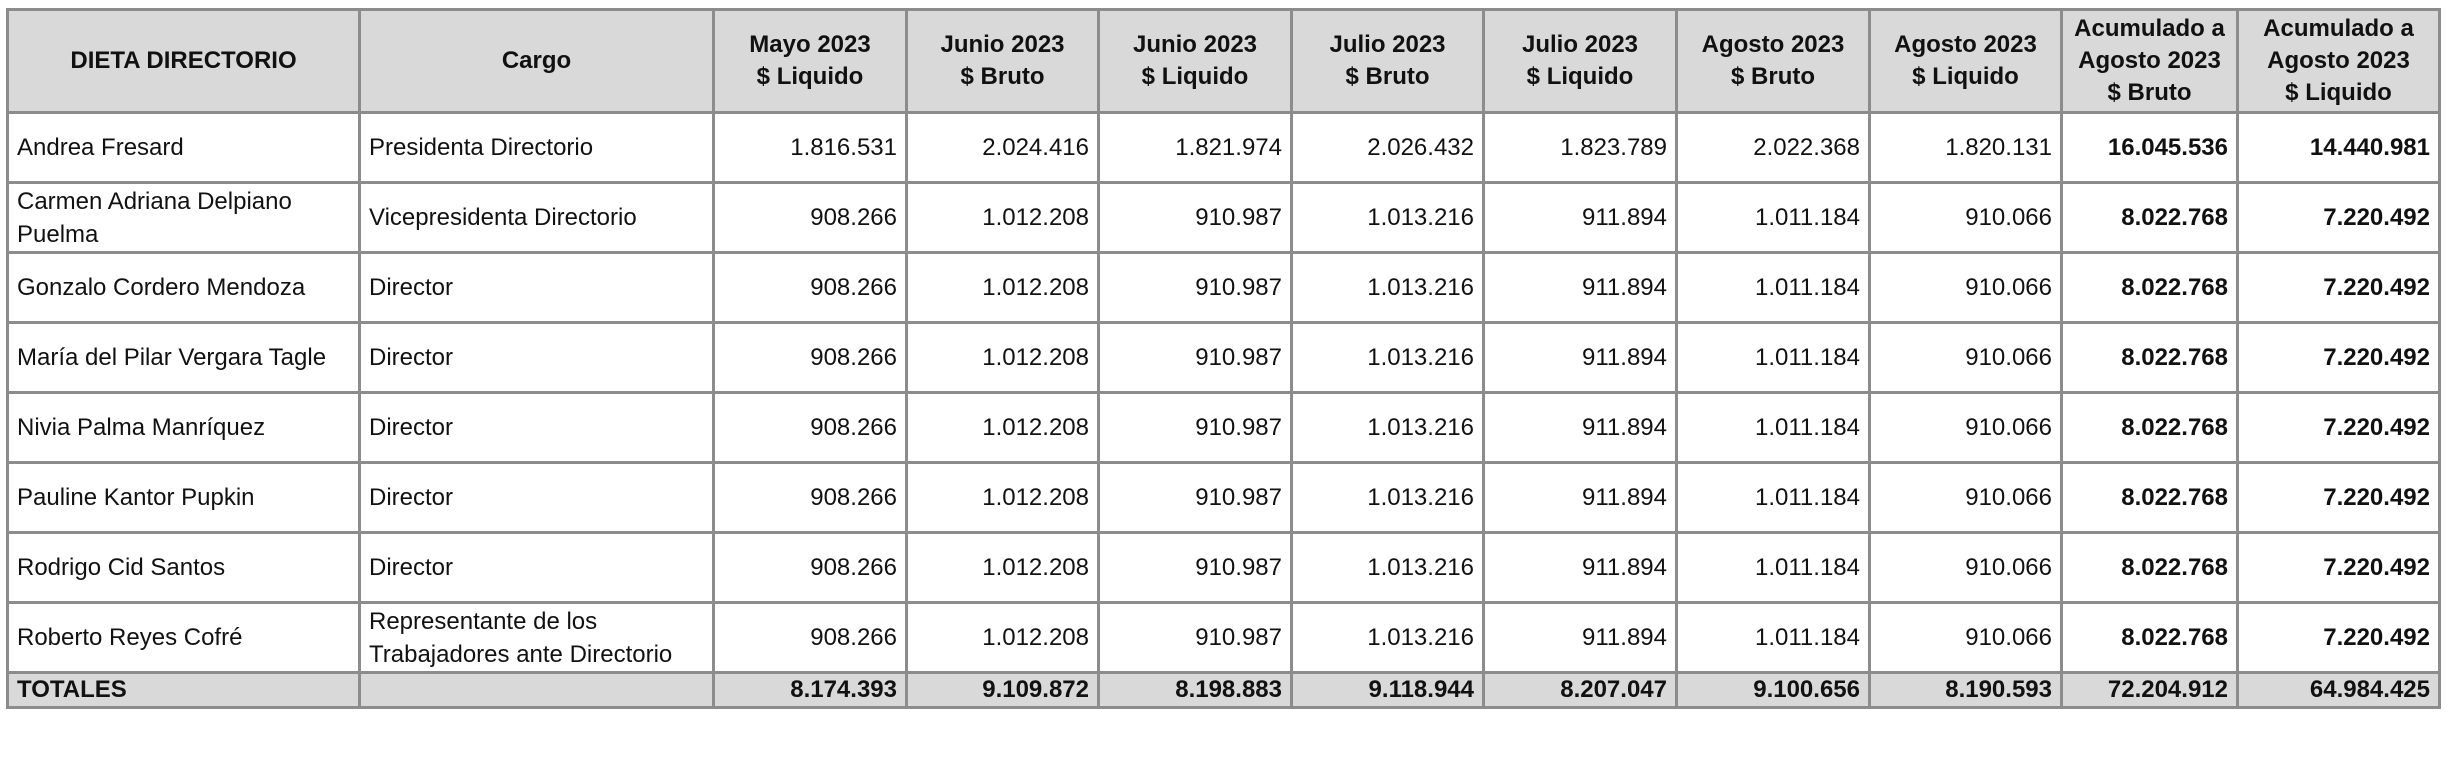 The width and height of the screenshot is (2448, 759). Describe the element at coordinates (1580, 690) in the screenshot. I see `total-value: 8.207.047` at that location.